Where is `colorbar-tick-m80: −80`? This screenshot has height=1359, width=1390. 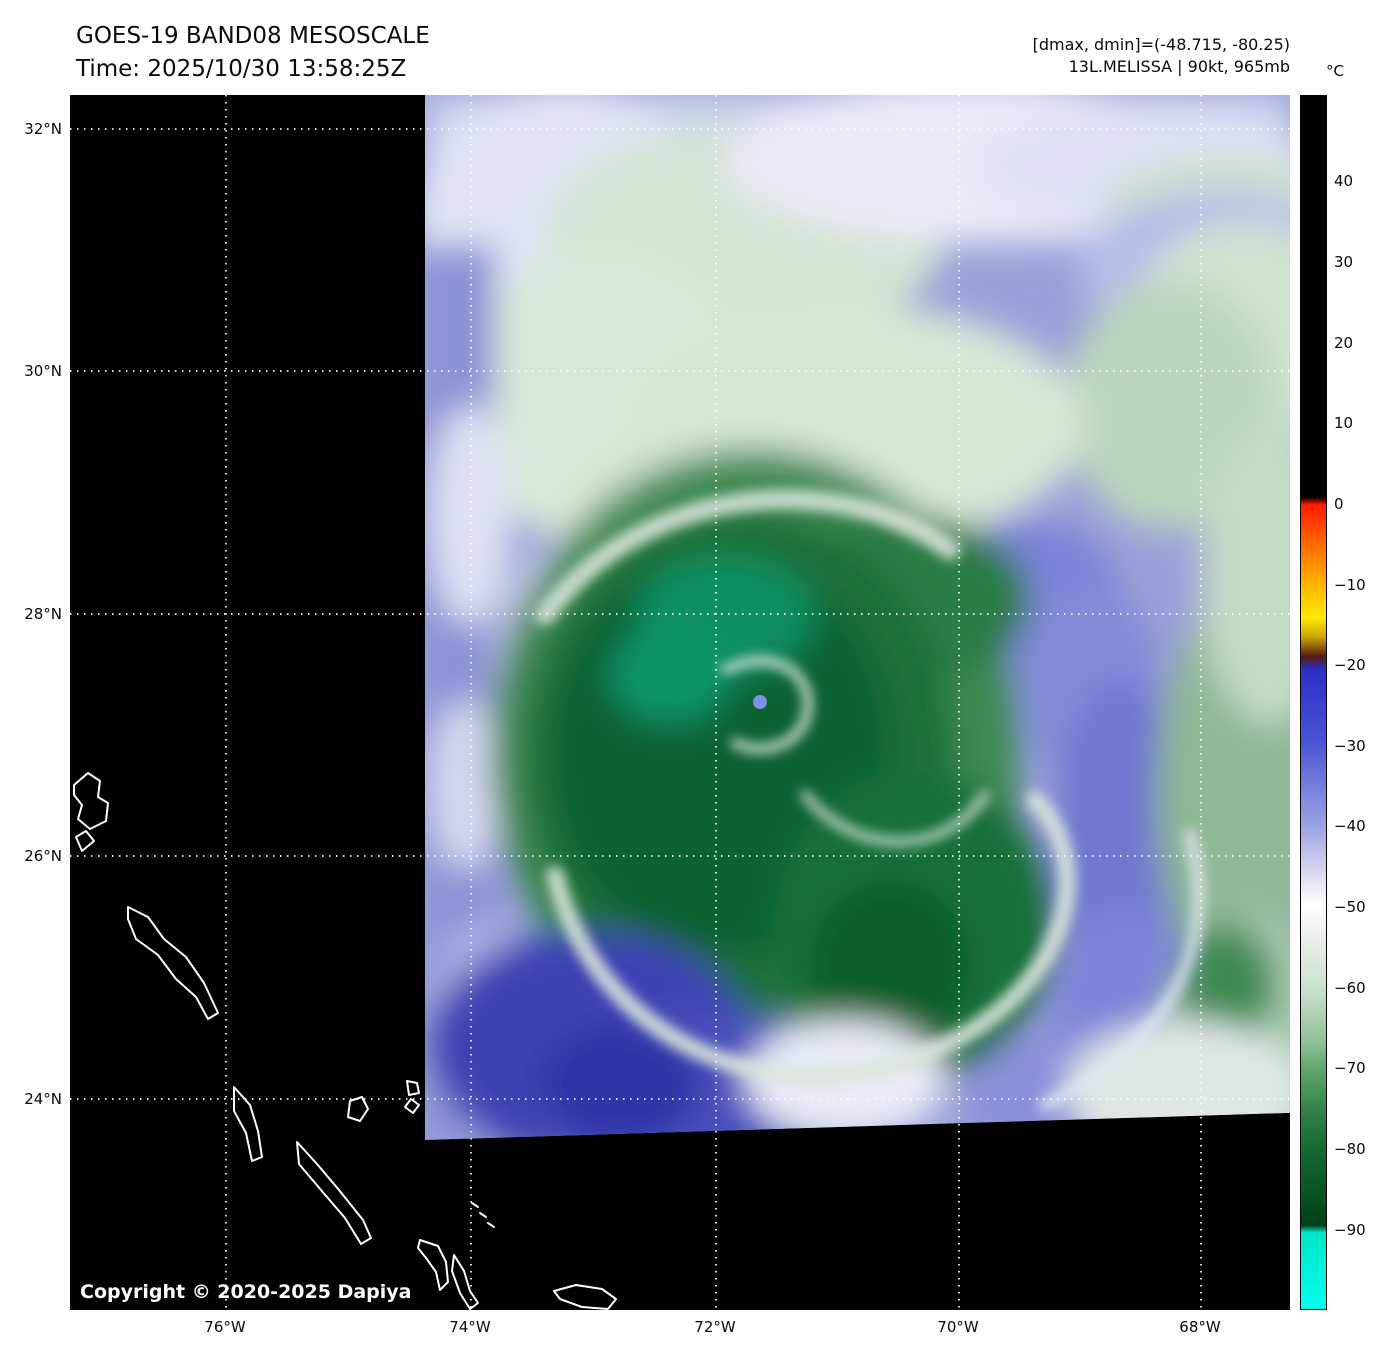 colorbar-tick-m80: −80 is located at coordinates (1350, 1149).